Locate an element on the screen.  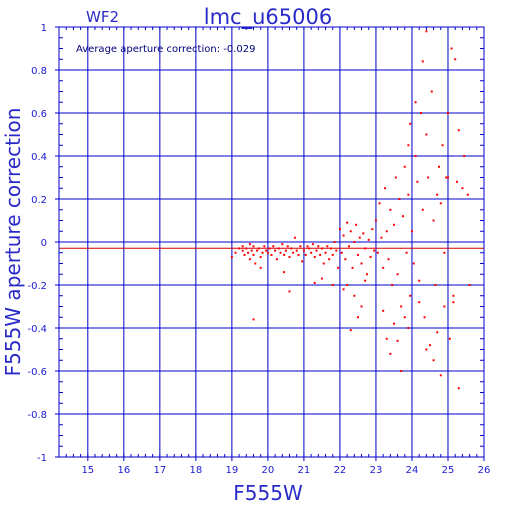
y-tick-label: 0 is located at coordinates (44, 243).